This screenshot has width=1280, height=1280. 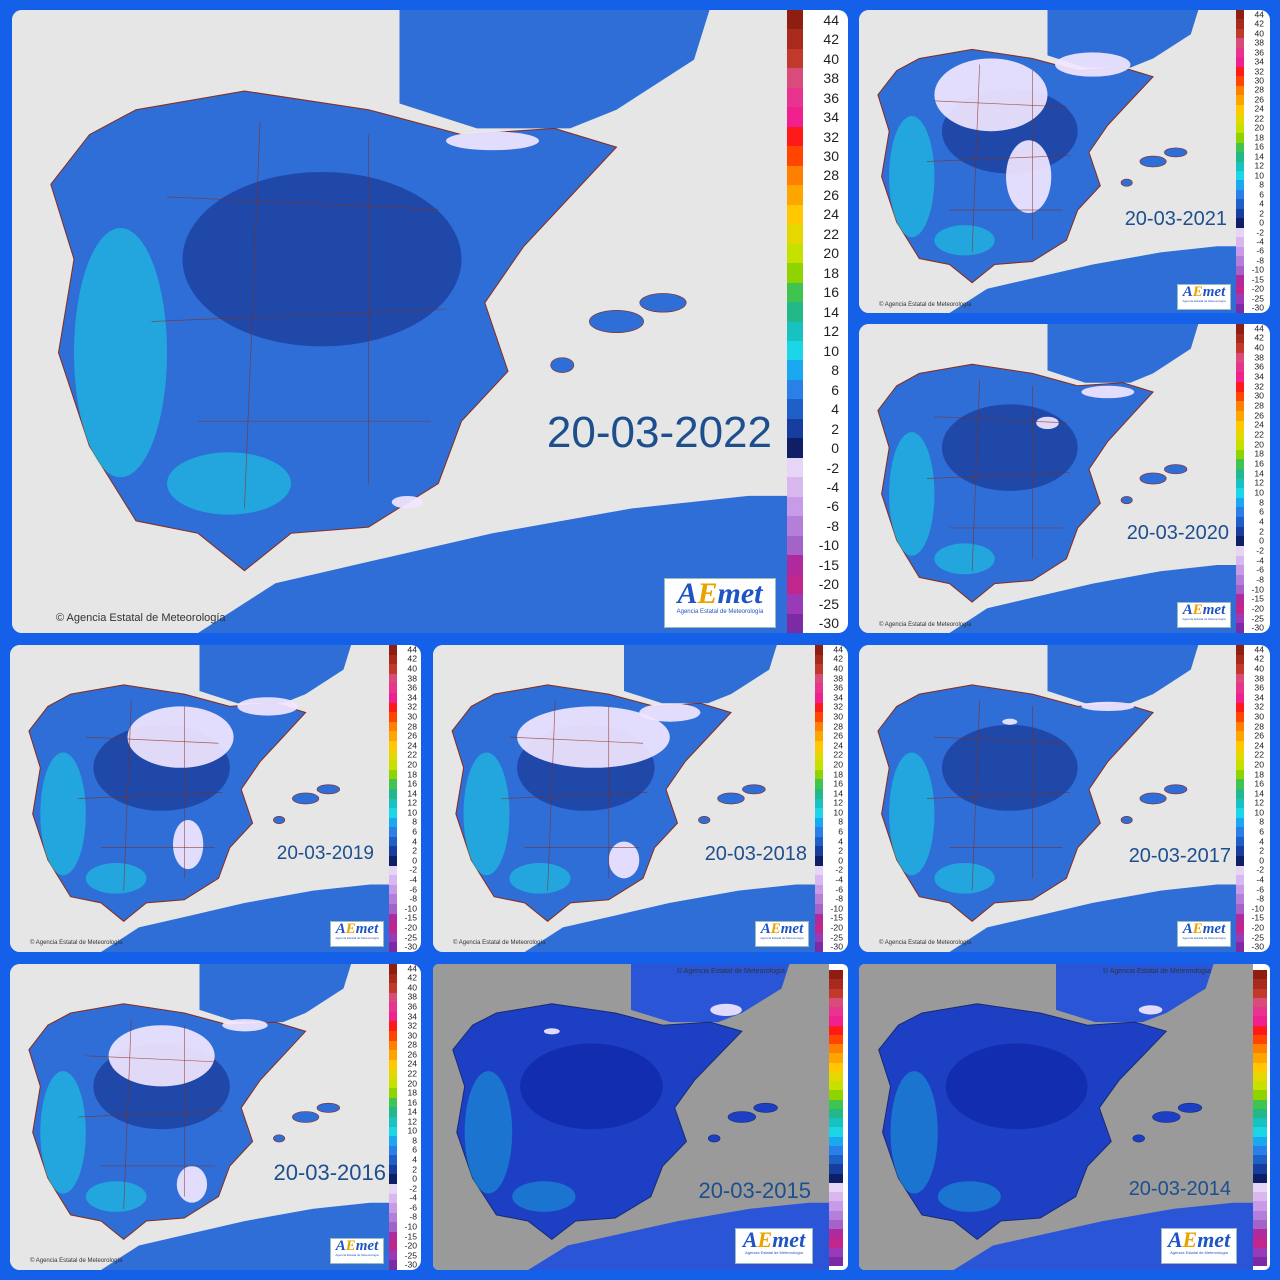 What do you see at coordinates (1259, 329) in the screenshot?
I see `scale-tick-label: 44` at bounding box center [1259, 329].